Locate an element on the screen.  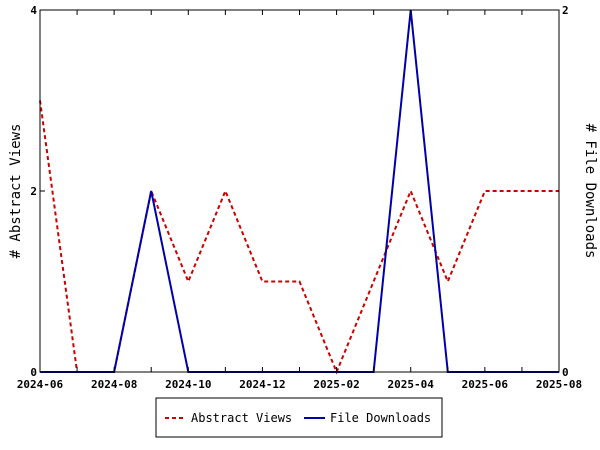
legend: Abstract Views File Downloads is located at coordinates (299, 417).